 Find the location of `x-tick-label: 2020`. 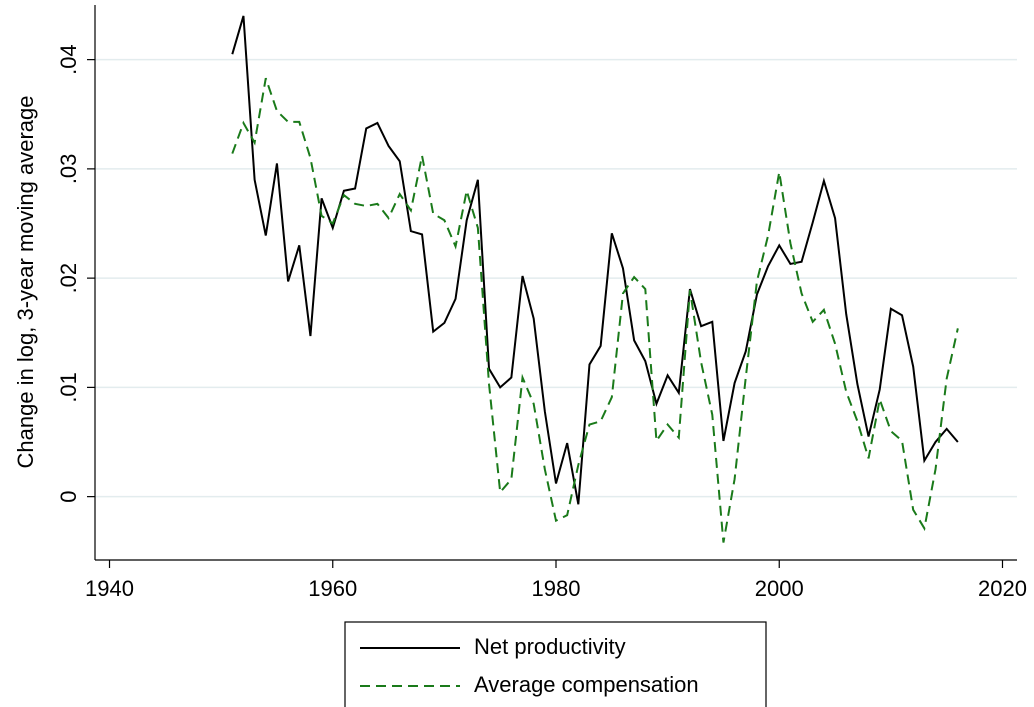

x-tick-label: 2020 is located at coordinates (1002, 588).